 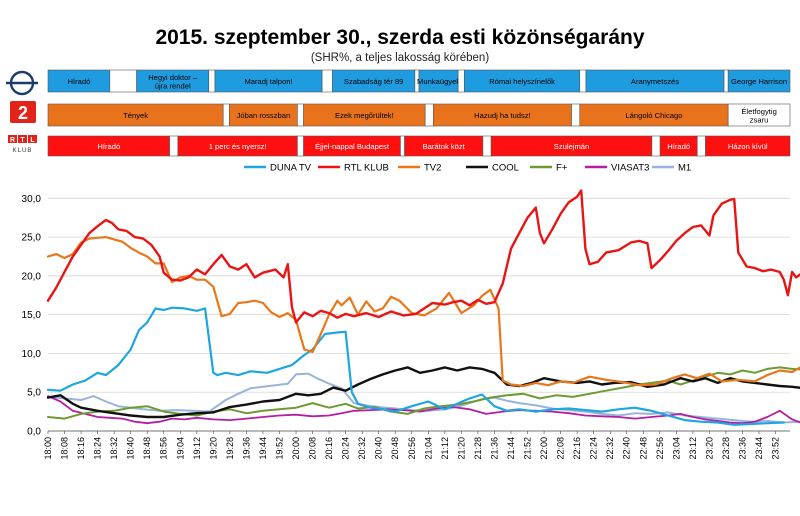 I want to click on legend-item: RTL KLUB, so click(x=353, y=168).